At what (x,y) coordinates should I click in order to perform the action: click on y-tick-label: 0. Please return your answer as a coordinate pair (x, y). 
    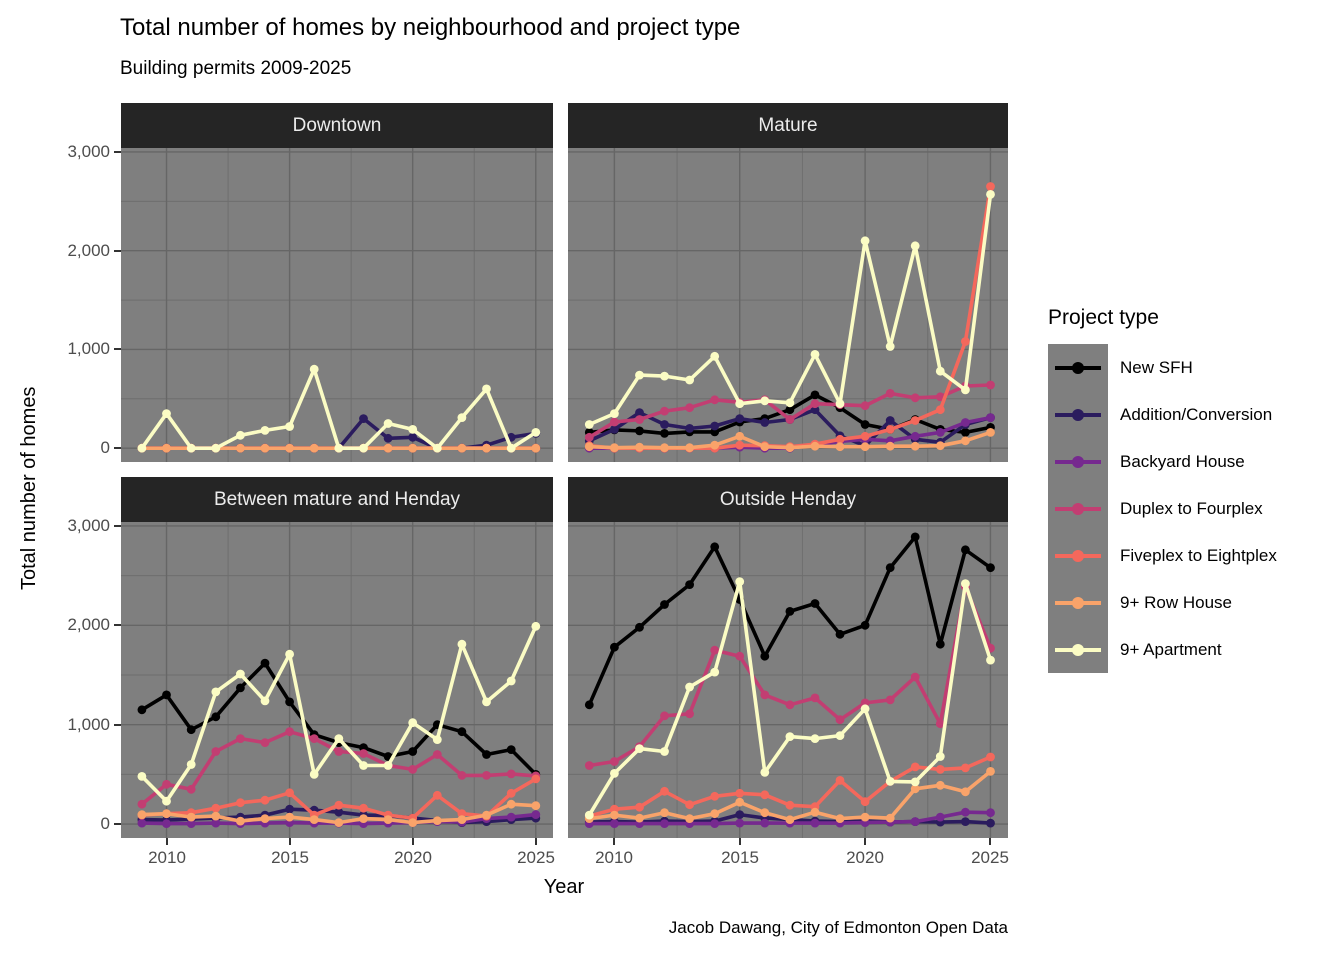
    Looking at the image, I should click on (105, 447).